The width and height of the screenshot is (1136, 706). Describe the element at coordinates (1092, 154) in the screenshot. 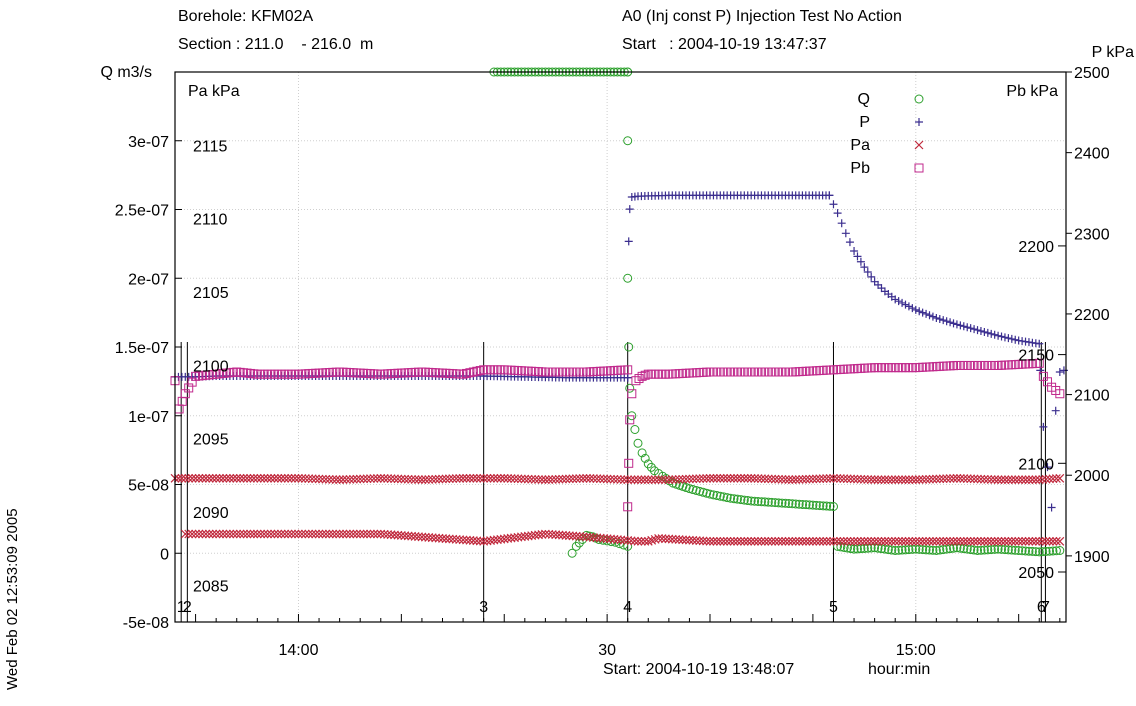

I see `p-tick-label: 2400` at that location.